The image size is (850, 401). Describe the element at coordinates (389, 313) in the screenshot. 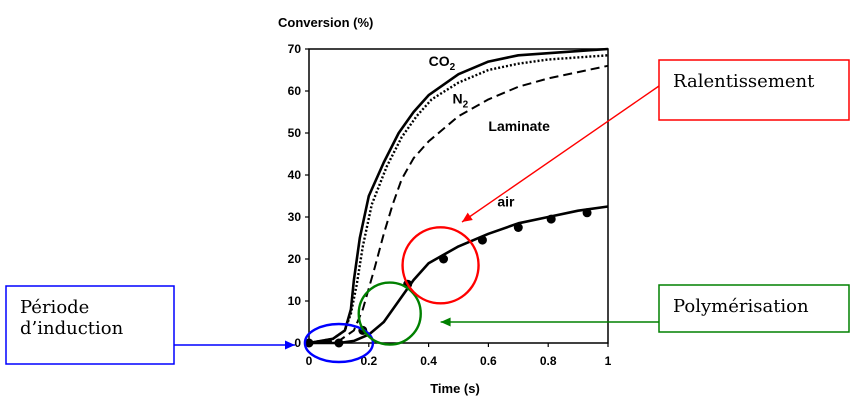

I see `polymerisation-circle` at that location.